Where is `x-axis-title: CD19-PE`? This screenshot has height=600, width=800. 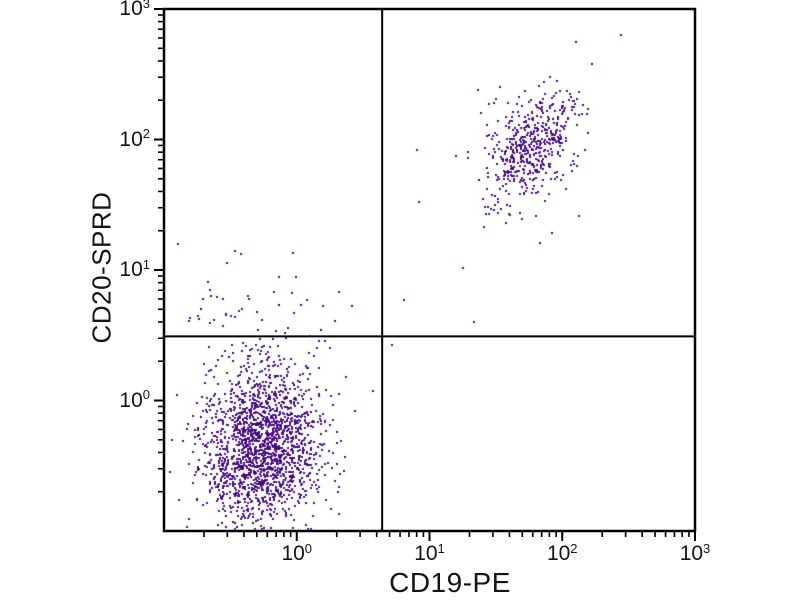 x-axis-title: CD19-PE is located at coordinates (450, 582).